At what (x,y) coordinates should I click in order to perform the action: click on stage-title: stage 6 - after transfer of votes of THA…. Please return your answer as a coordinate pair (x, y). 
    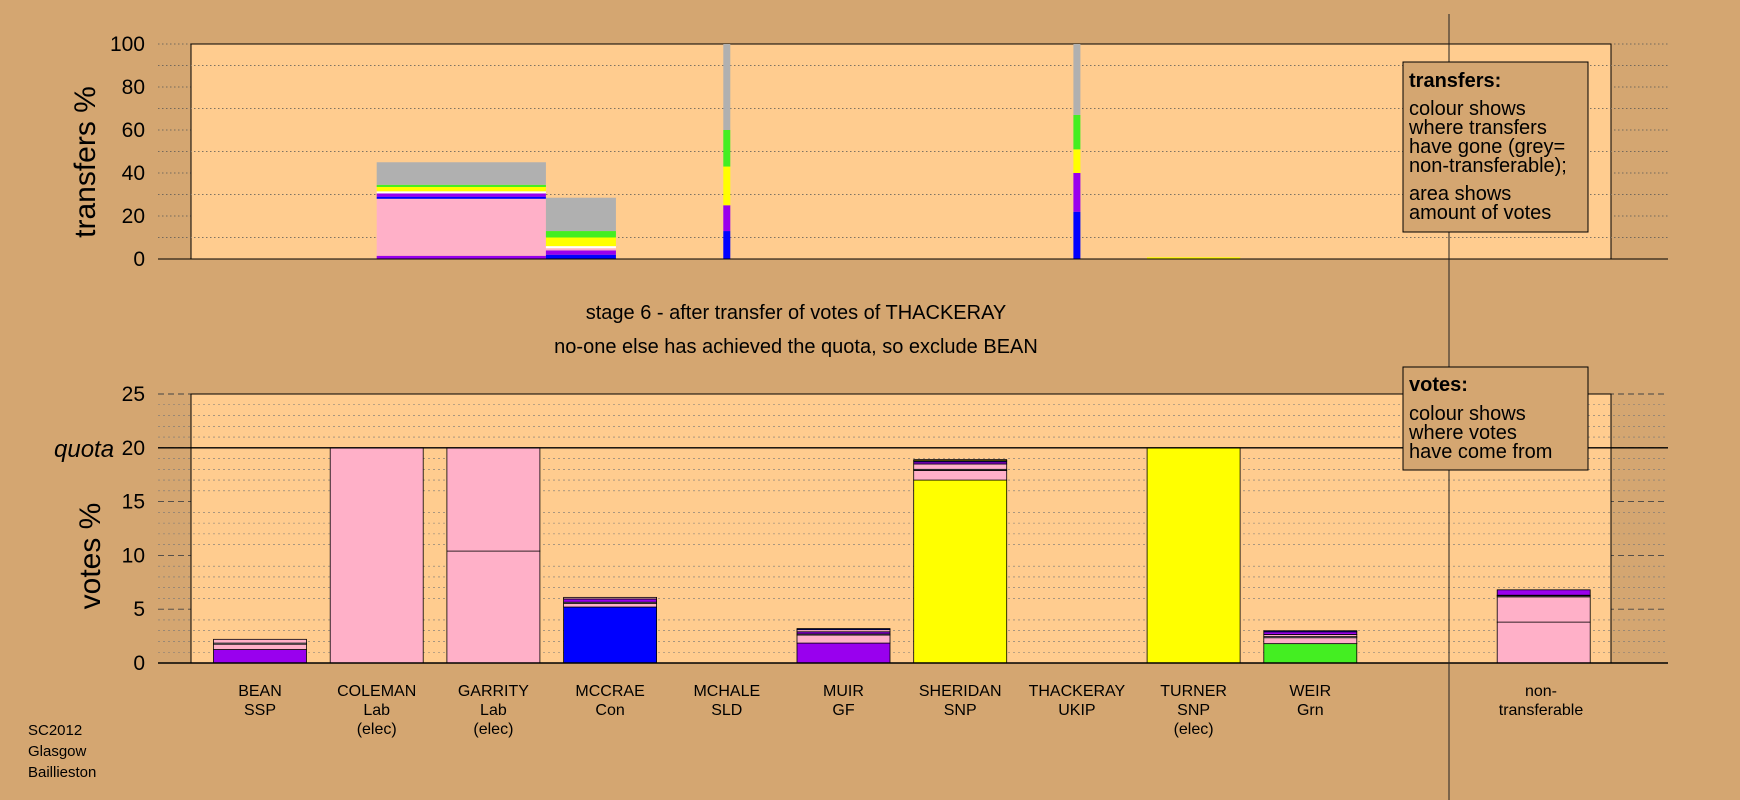
    Looking at the image, I should click on (796, 313).